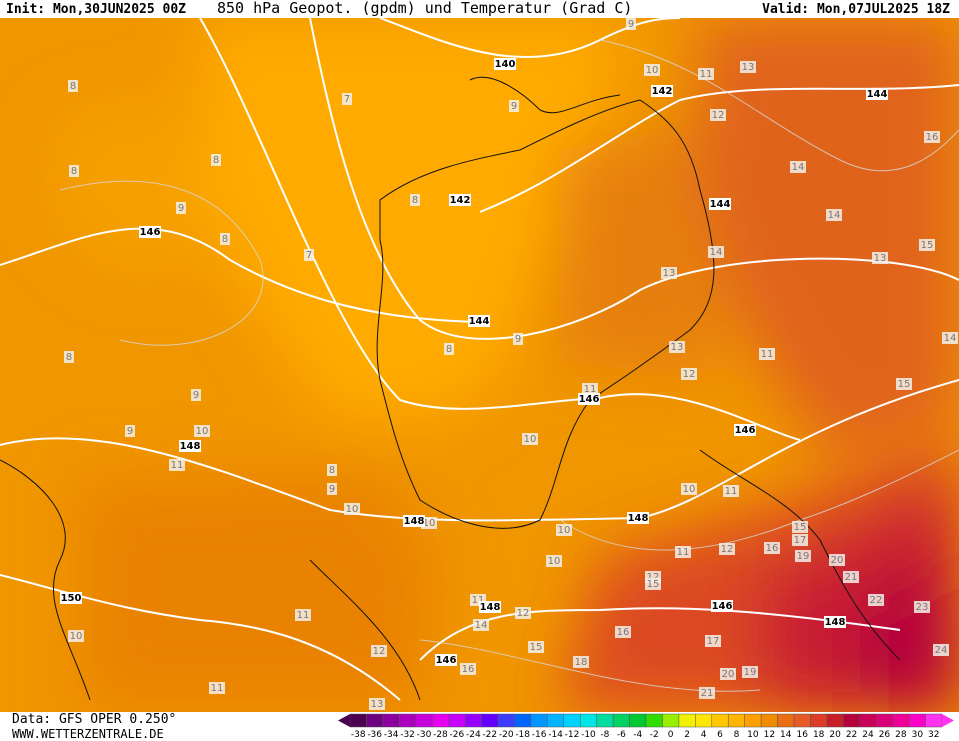  What do you see at coordinates (837, 560) in the screenshot?
I see `temperature-label: 20` at bounding box center [837, 560].